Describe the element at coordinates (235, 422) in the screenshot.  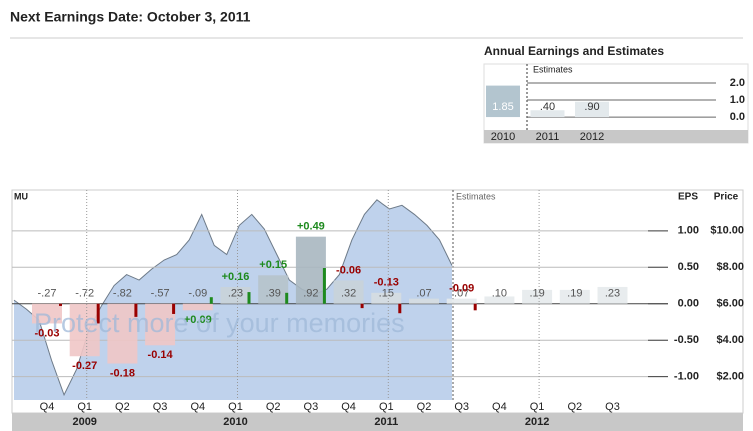
I see `year-label: 2010` at that location.